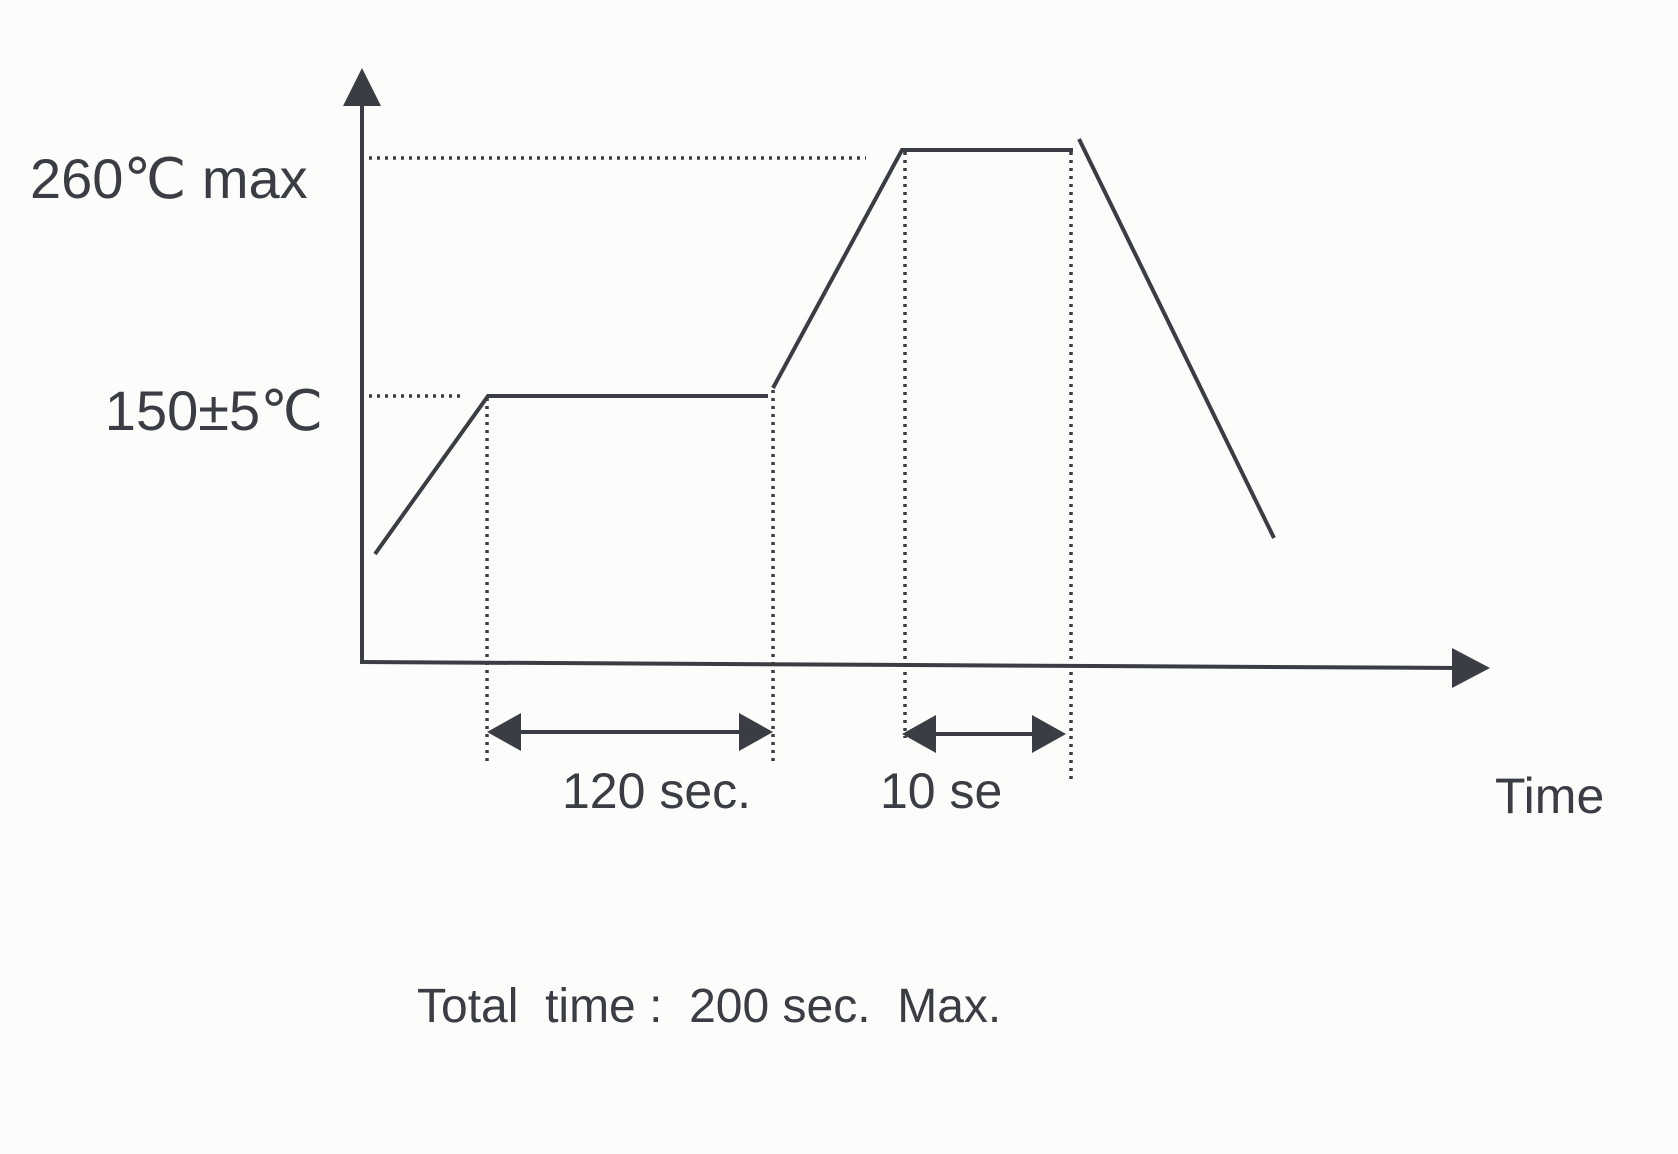 The height and width of the screenshot is (1154, 1678). Describe the element at coordinates (1549, 796) in the screenshot. I see `x-axis-label: Time` at that location.